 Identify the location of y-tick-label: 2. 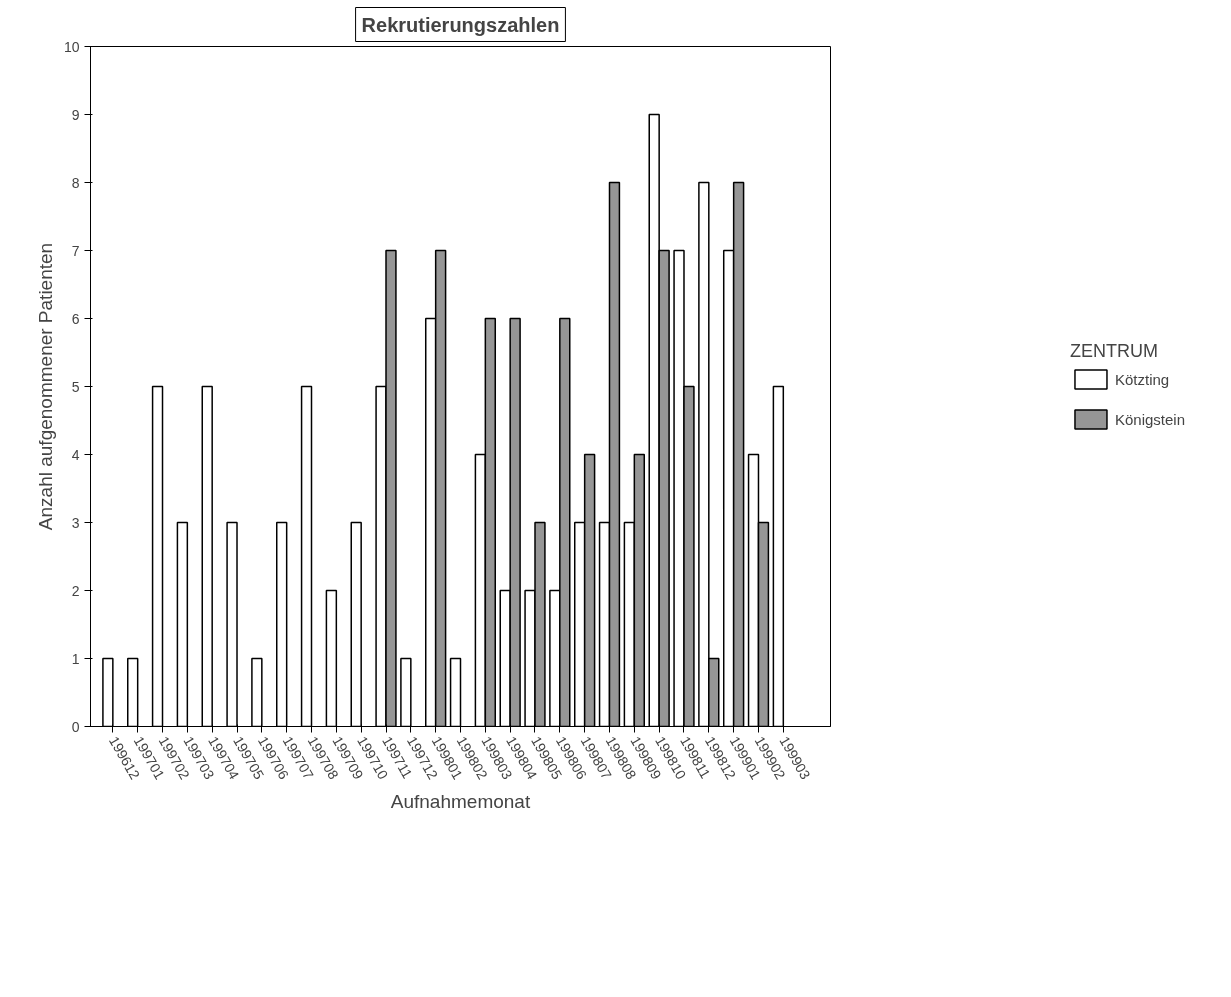
(75, 590).